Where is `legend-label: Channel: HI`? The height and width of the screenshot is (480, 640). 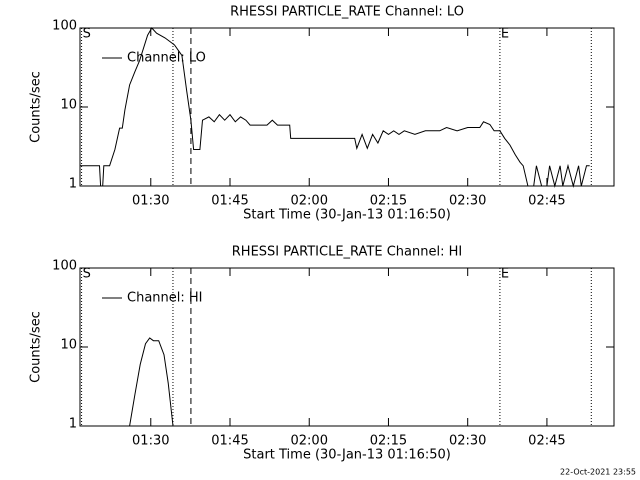
legend-label: Channel: HI is located at coordinates (165, 298).